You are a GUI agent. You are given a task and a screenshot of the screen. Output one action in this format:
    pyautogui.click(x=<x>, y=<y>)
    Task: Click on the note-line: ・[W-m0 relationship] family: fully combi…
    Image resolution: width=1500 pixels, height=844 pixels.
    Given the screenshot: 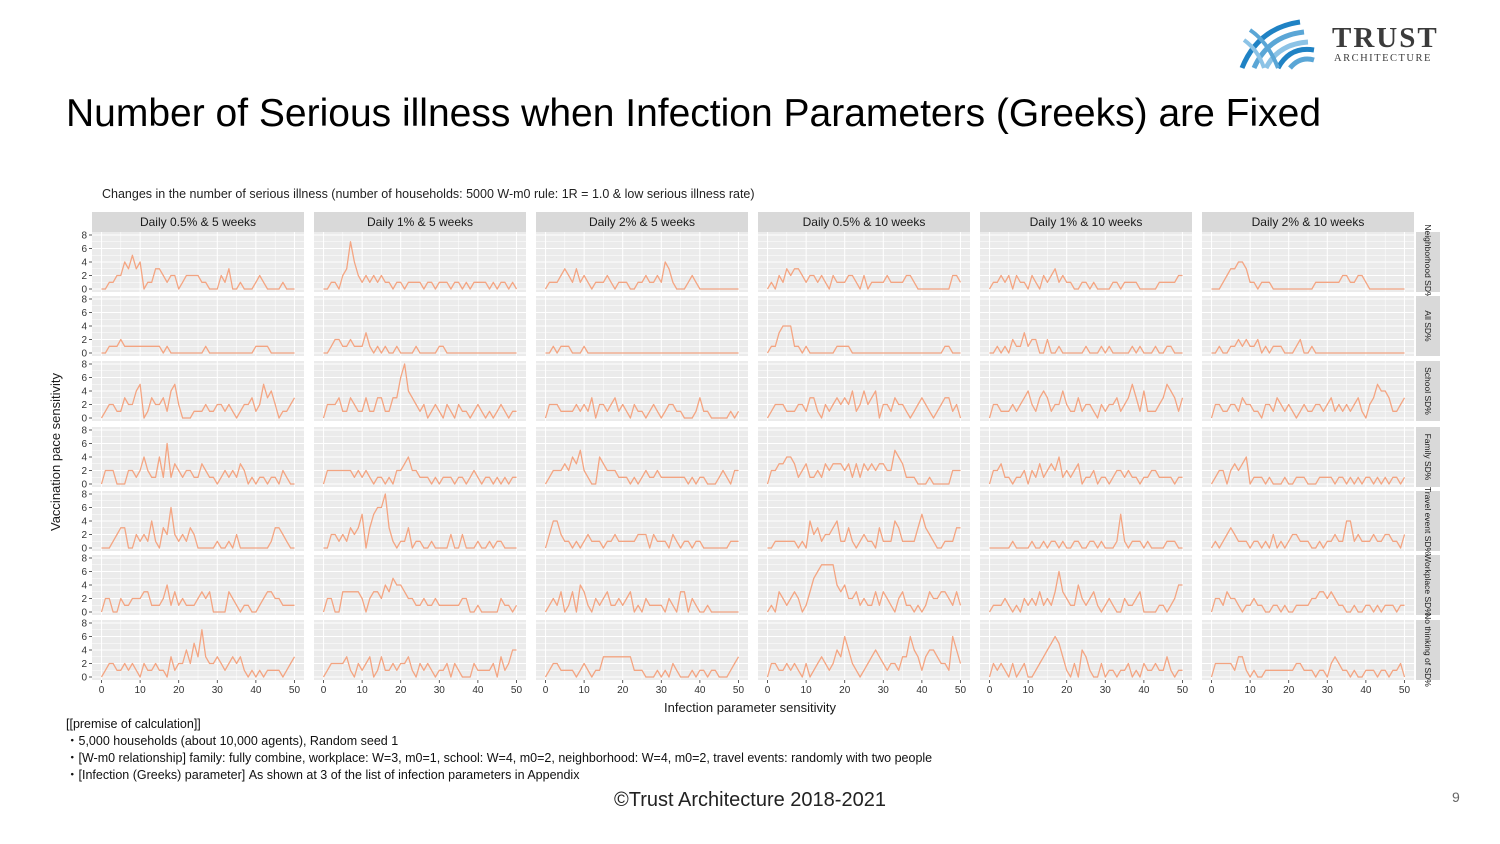 What is the action you would take?
    pyautogui.click(x=499, y=758)
    